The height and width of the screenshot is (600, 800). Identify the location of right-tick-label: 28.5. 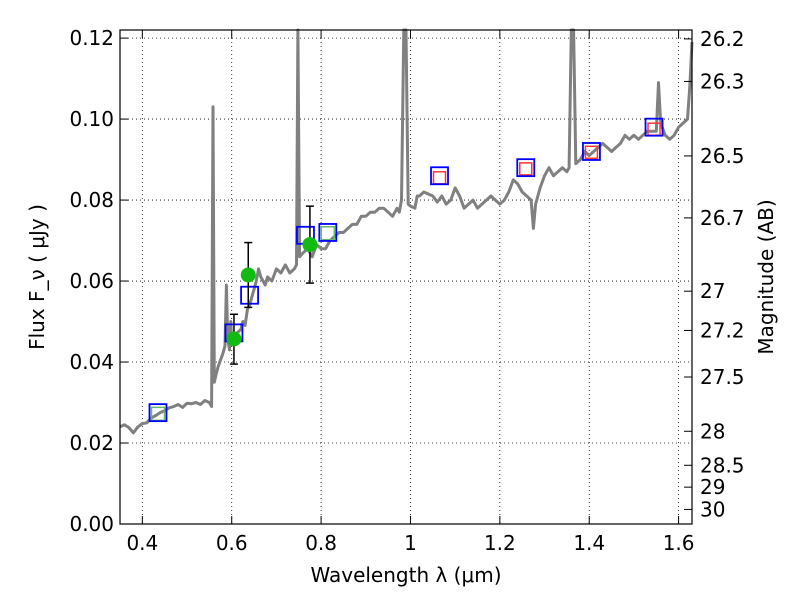
(722, 465).